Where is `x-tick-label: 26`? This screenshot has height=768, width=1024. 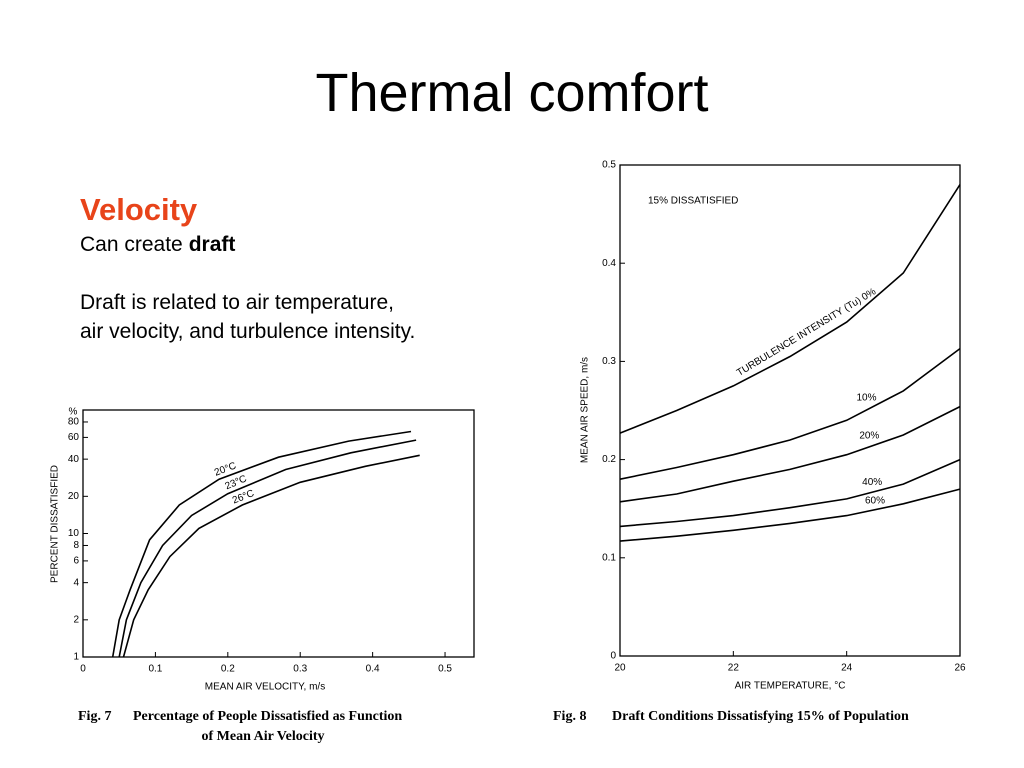 x-tick-label: 26 is located at coordinates (960, 668).